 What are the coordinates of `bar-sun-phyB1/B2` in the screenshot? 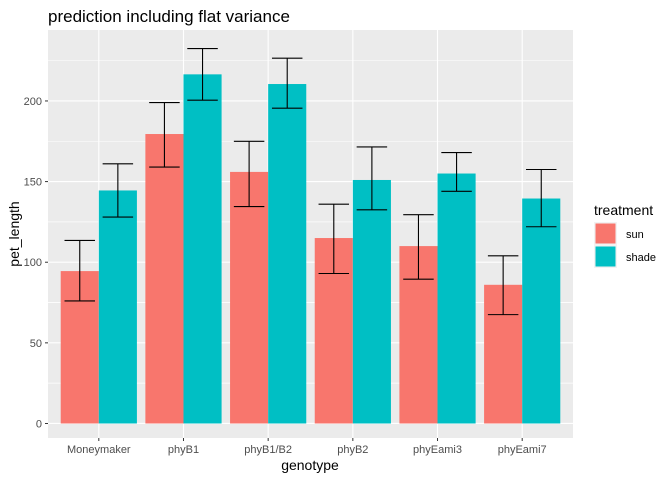 It's located at (249, 297).